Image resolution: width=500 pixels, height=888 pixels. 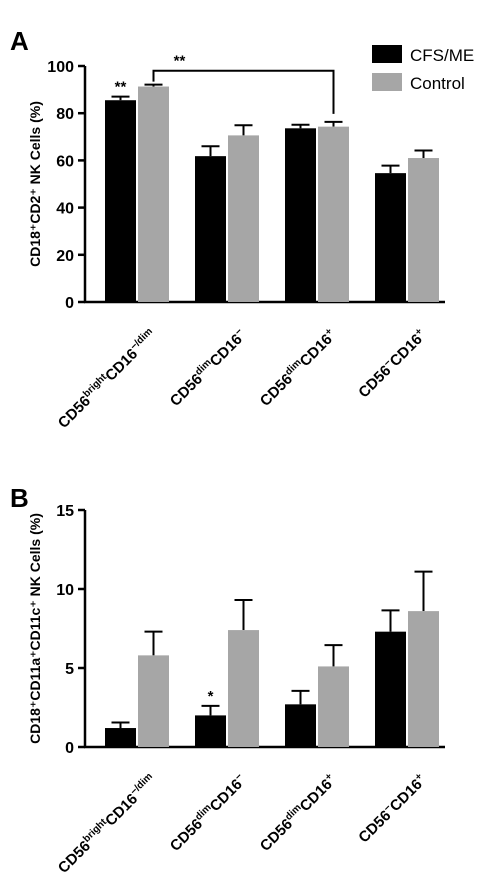 What do you see at coordinates (19, 498) in the screenshot?
I see `panel-letter: B` at bounding box center [19, 498].